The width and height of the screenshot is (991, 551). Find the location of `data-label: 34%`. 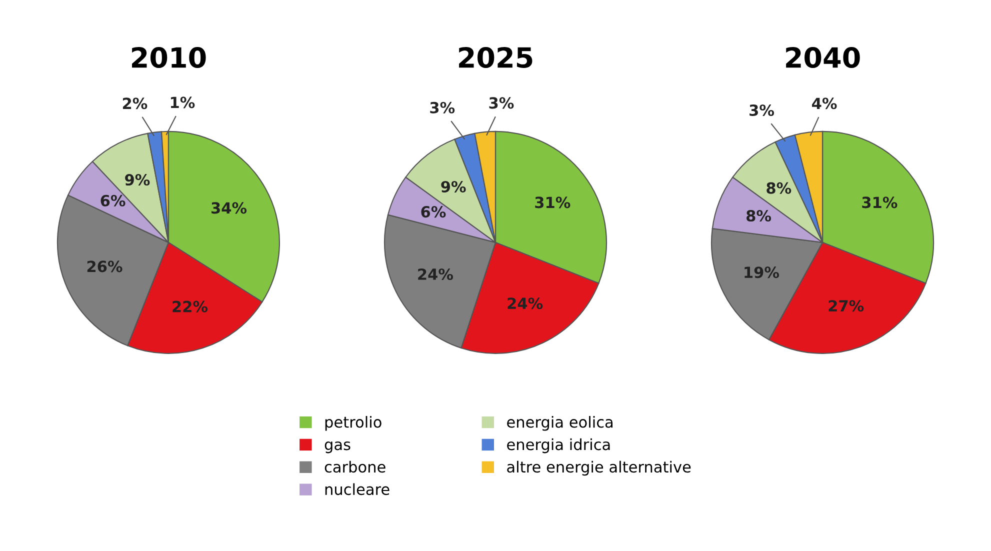

data-label: 34% is located at coordinates (229, 208).